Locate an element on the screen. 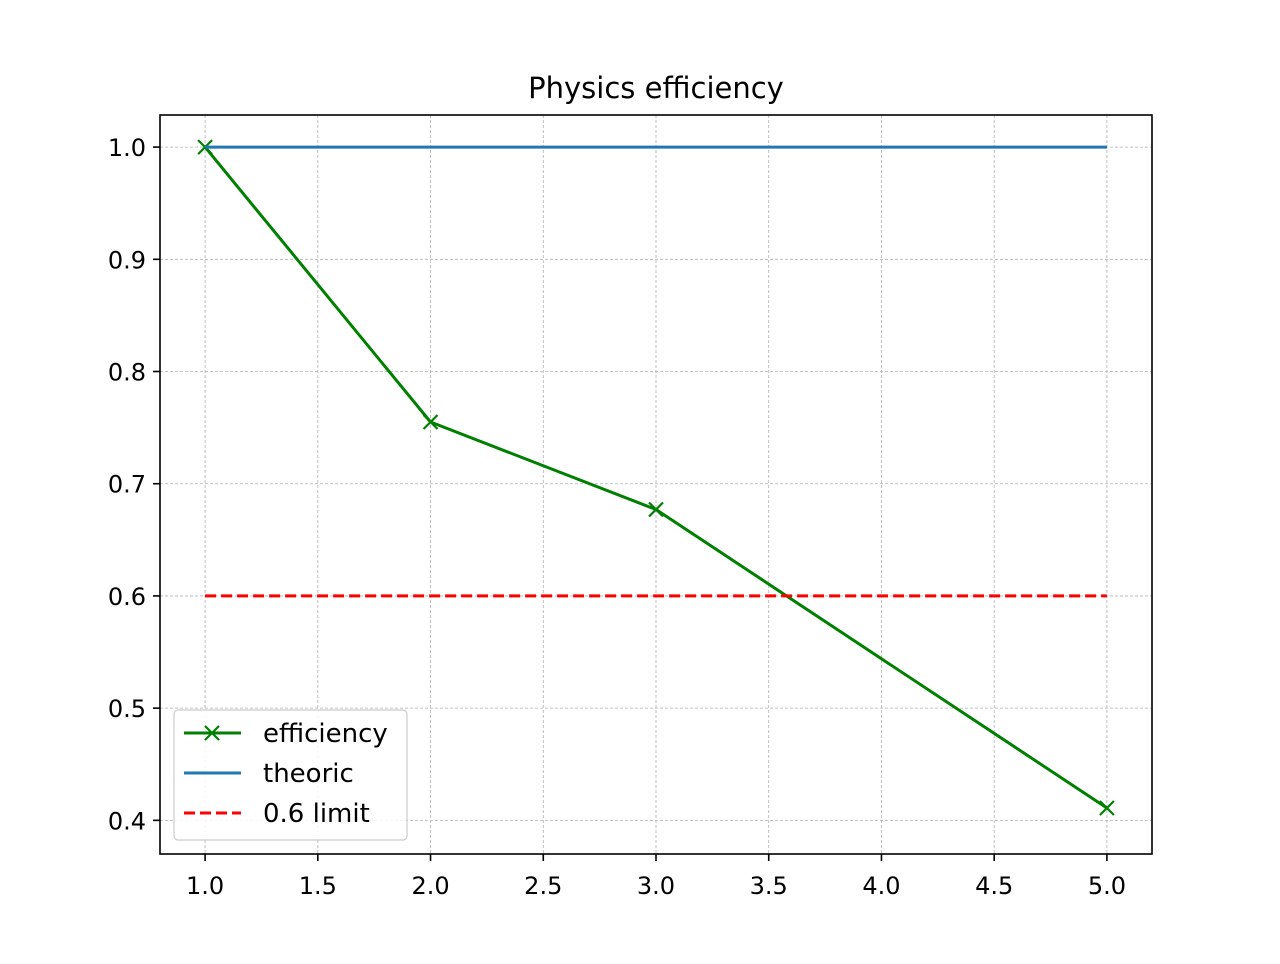 This screenshot has height=964, width=1280. legend-label: 0.6 limit is located at coordinates (316, 814).